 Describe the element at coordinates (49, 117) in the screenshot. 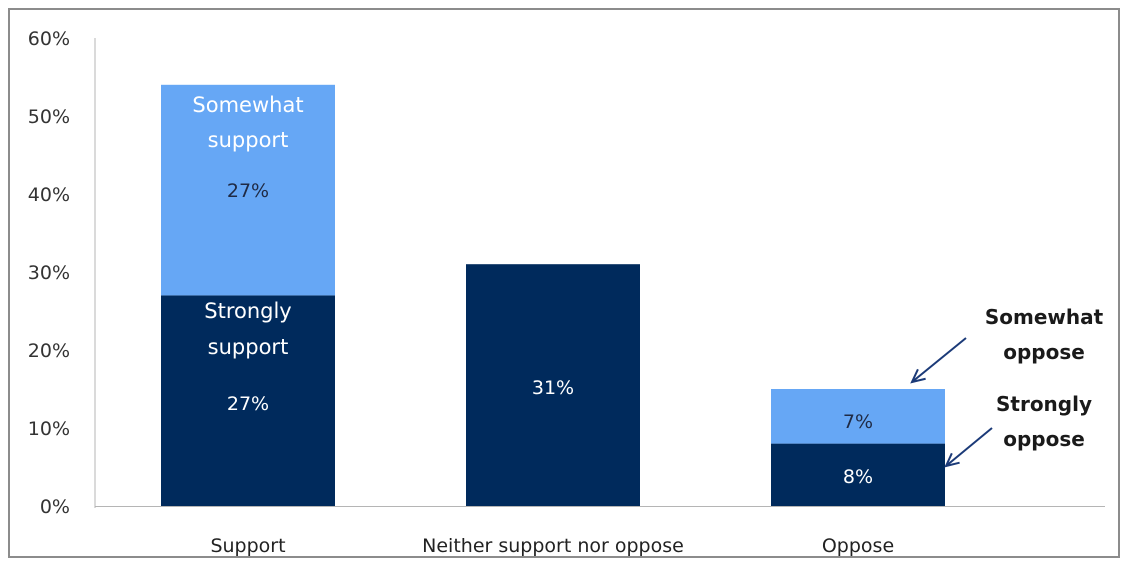

I see `y-tick-label: 50%` at that location.